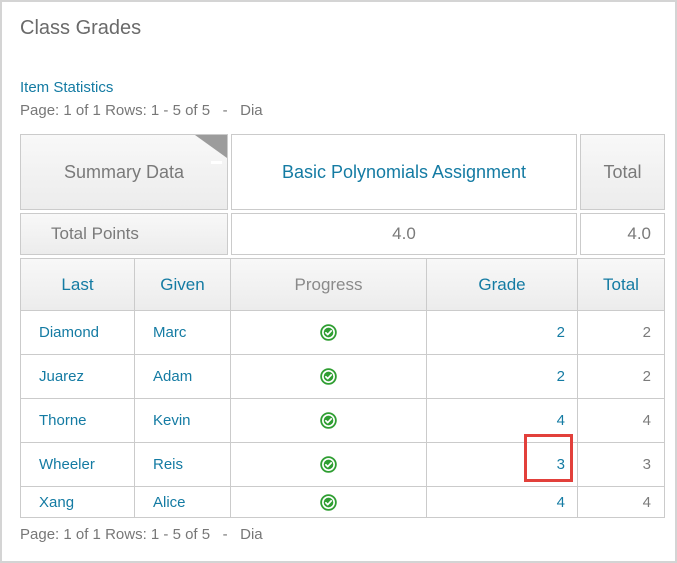 This screenshot has height=563, width=677. Describe the element at coordinates (183, 421) in the screenshot. I see `student-given-name: Kevin` at that location.